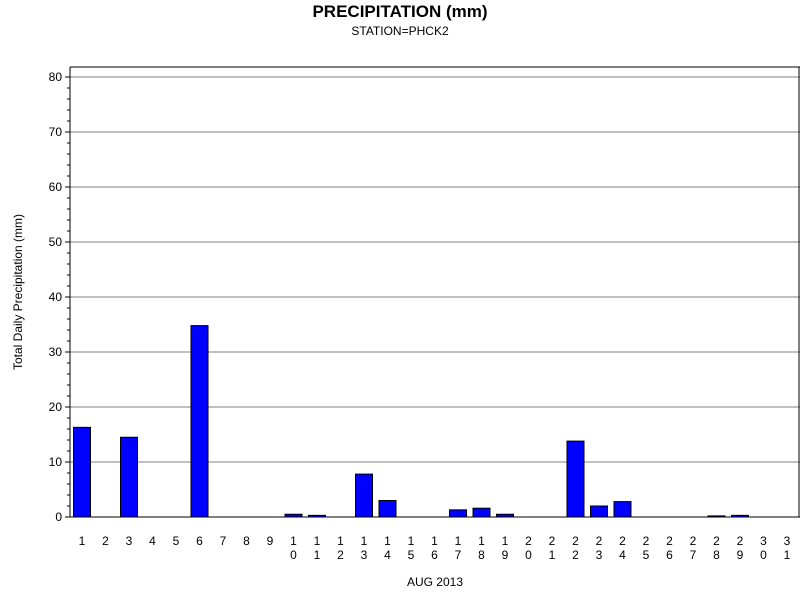  I want to click on chart-title: PRECIPITATION (mm), so click(399, 11).